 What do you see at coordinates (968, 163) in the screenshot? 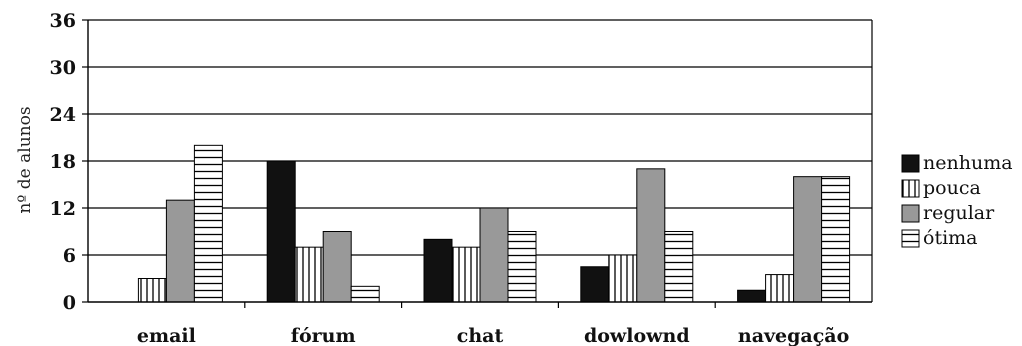
I see `legend-label: nenhuma` at bounding box center [968, 163].